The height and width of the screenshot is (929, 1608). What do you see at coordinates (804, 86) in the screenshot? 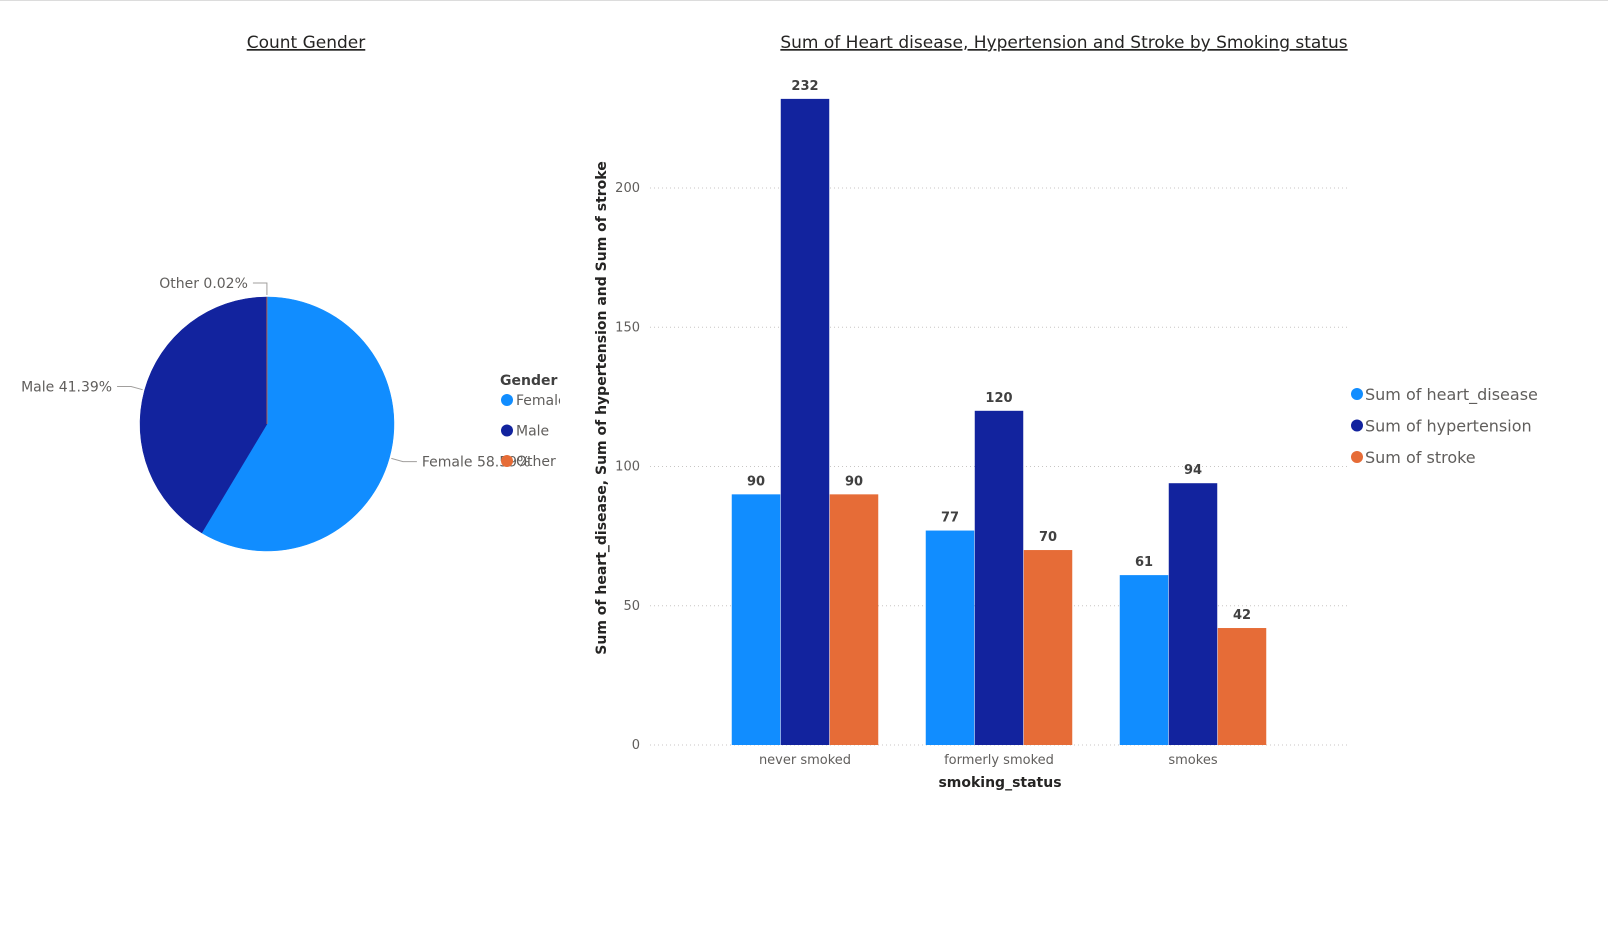
I see `data-label: 232` at bounding box center [804, 86].